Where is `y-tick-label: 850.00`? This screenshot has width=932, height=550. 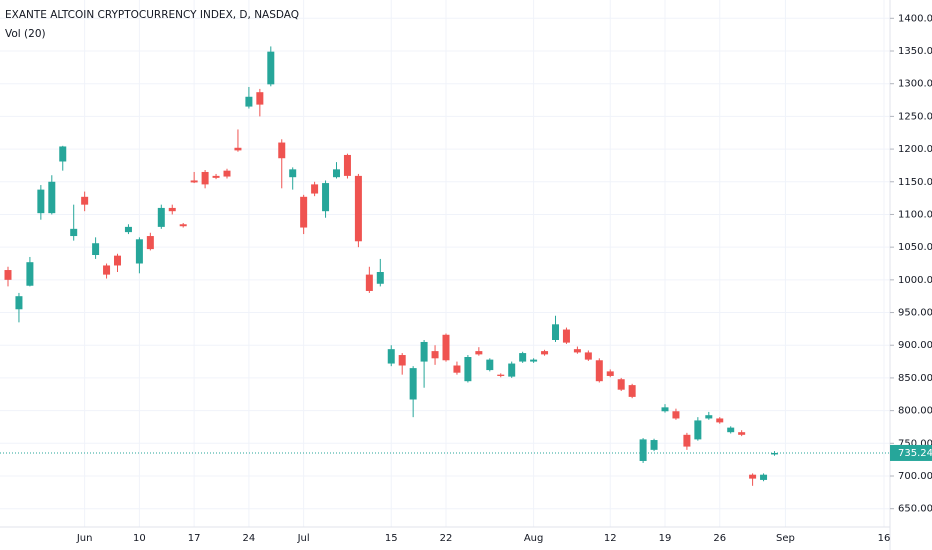 y-tick-label: 850.00 is located at coordinates (915, 378).